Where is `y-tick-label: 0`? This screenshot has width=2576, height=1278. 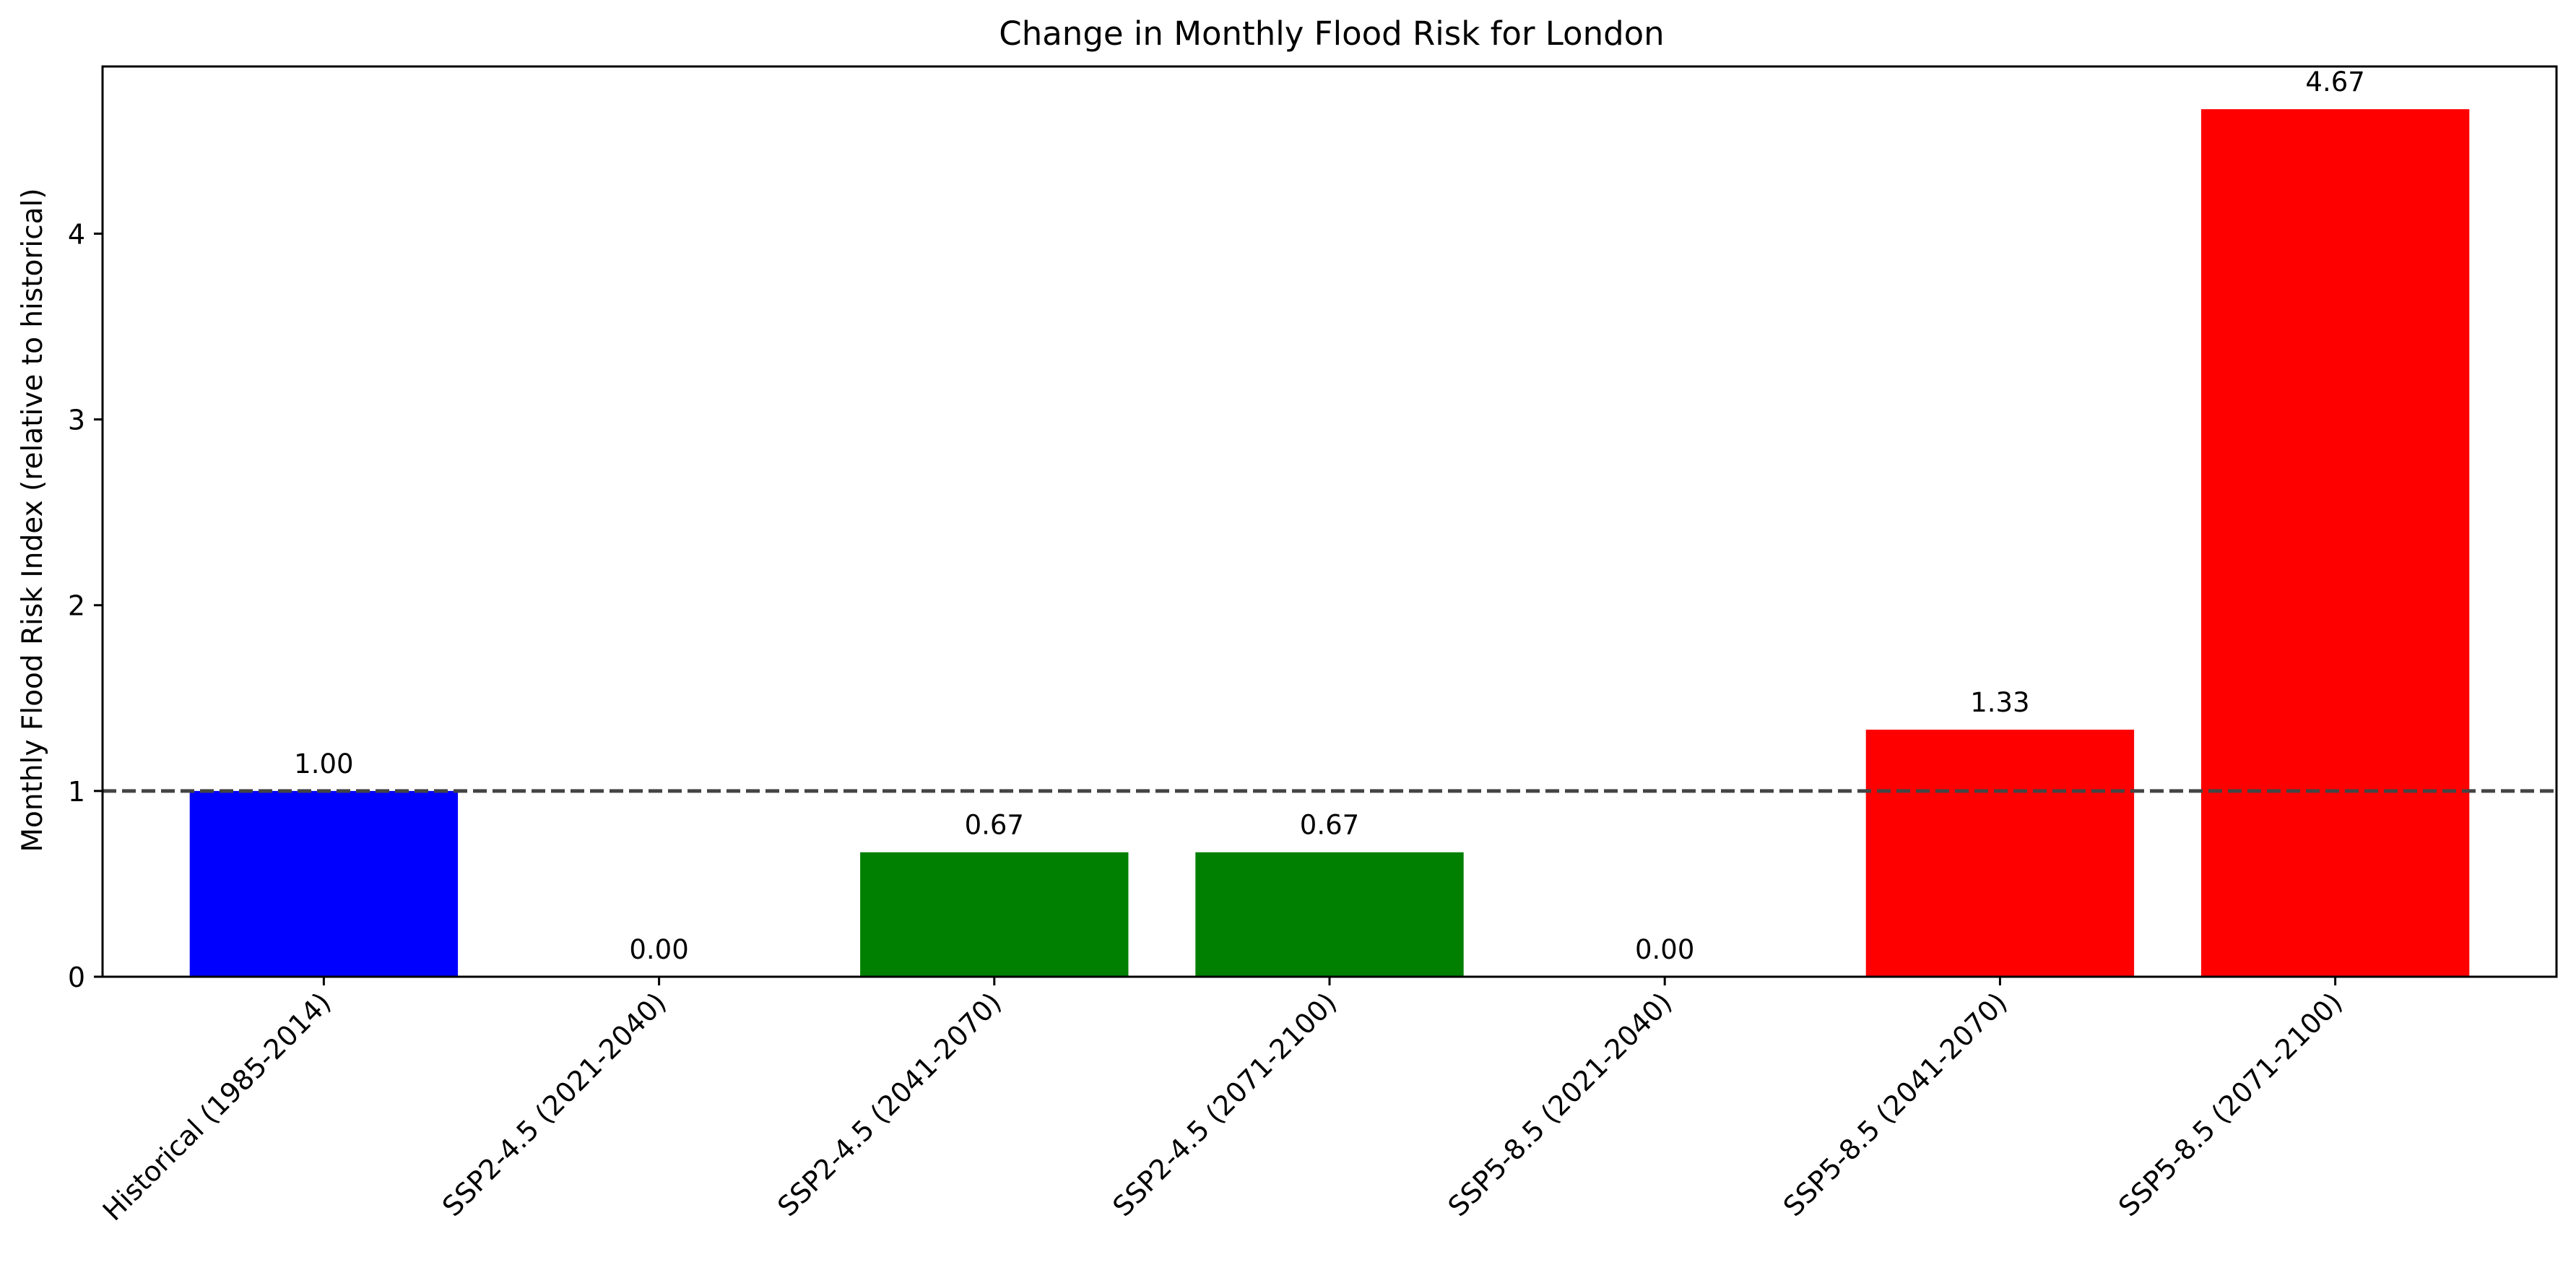 y-tick-label: 0 is located at coordinates (76, 978).